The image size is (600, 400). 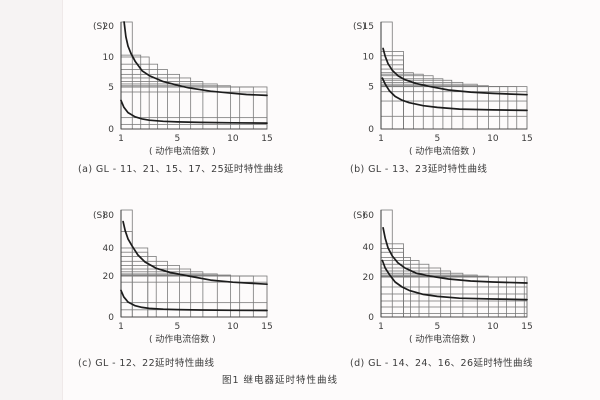 What do you see at coordinates (369, 216) in the screenshot?
I see `y-tick-label: 60` at bounding box center [369, 216].